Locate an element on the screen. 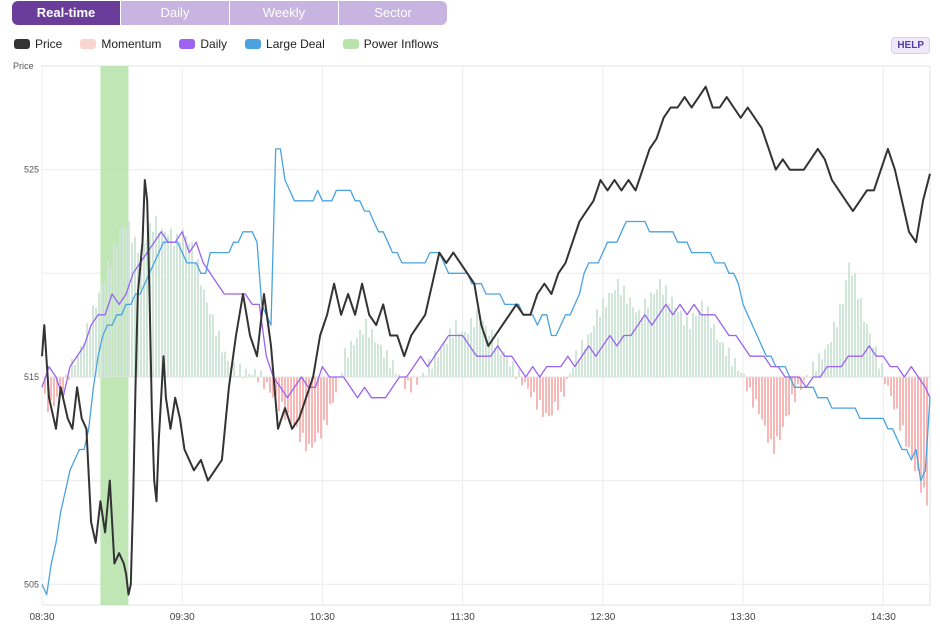 Image resolution: width=940 pixels, height=627 pixels. legend-item-momentum: Momentum is located at coordinates (120, 44).